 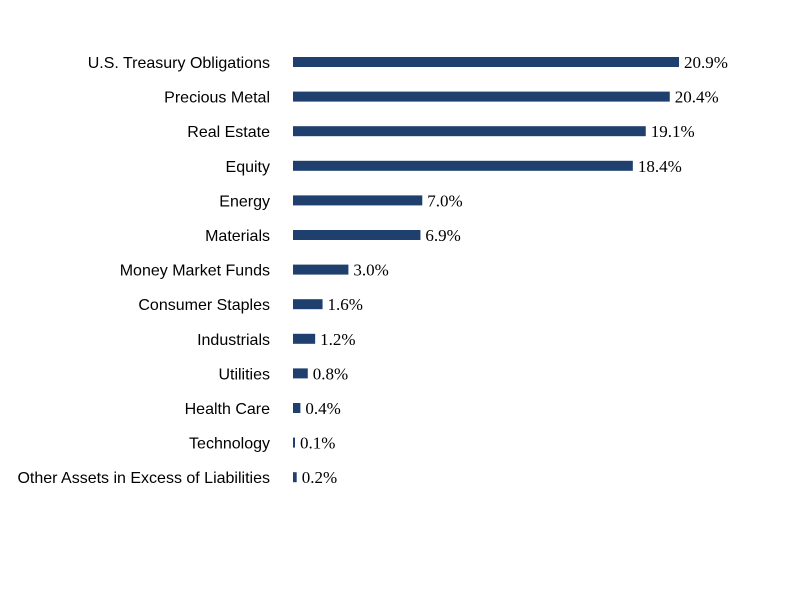 What do you see at coordinates (204, 305) in the screenshot?
I see `category-label: Consumer Staples` at bounding box center [204, 305].